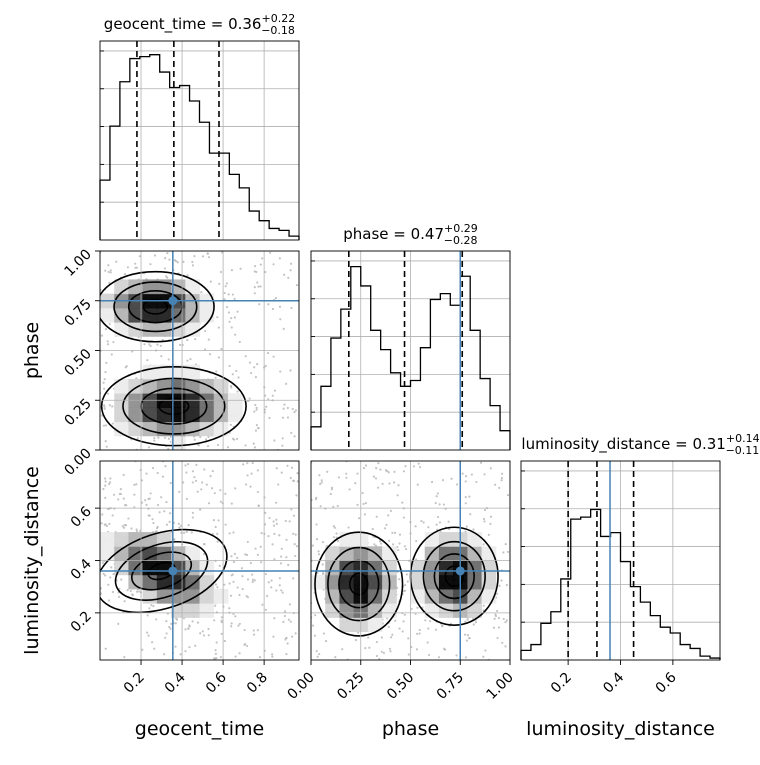 This screenshot has width=760, height=765. I want to click on x-tick-label: 0.2, so click(134, 683).